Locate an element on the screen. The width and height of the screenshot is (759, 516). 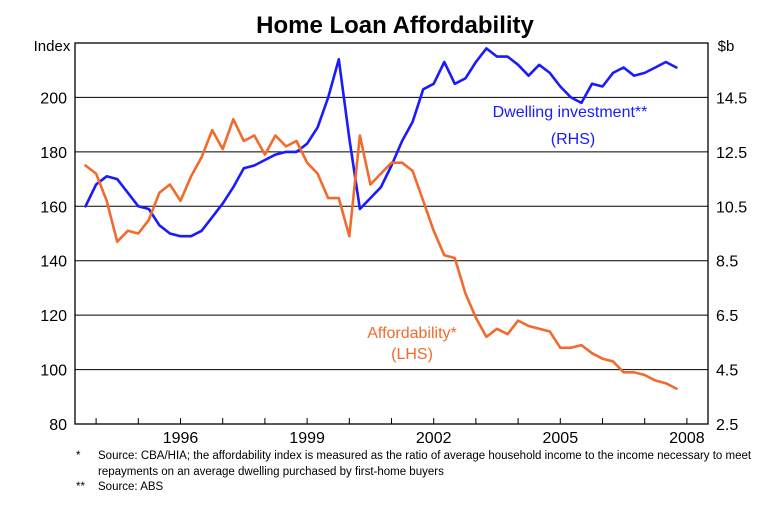
x-axis-ticks: 1996 1999 2002 2005 2008 is located at coordinates (400, 432).